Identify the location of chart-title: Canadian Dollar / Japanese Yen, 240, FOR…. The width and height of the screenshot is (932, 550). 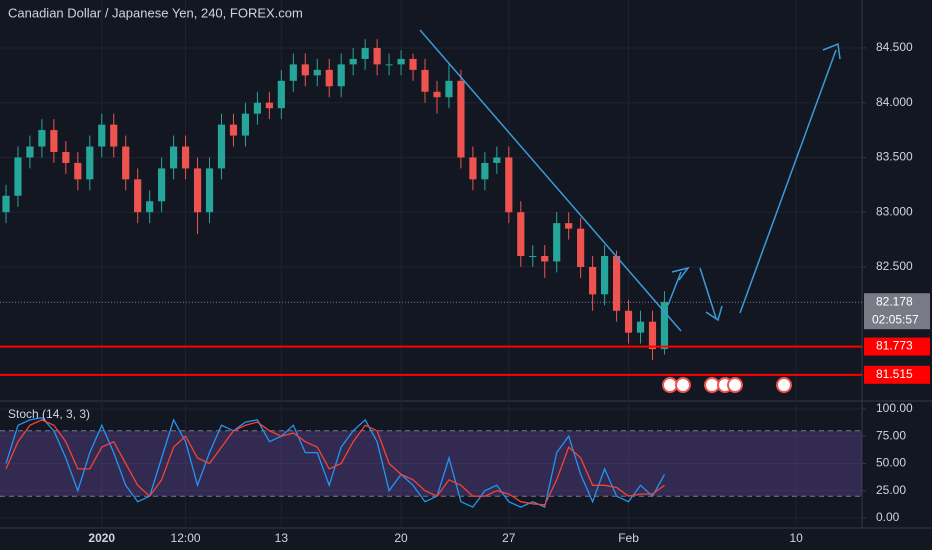
(155, 12).